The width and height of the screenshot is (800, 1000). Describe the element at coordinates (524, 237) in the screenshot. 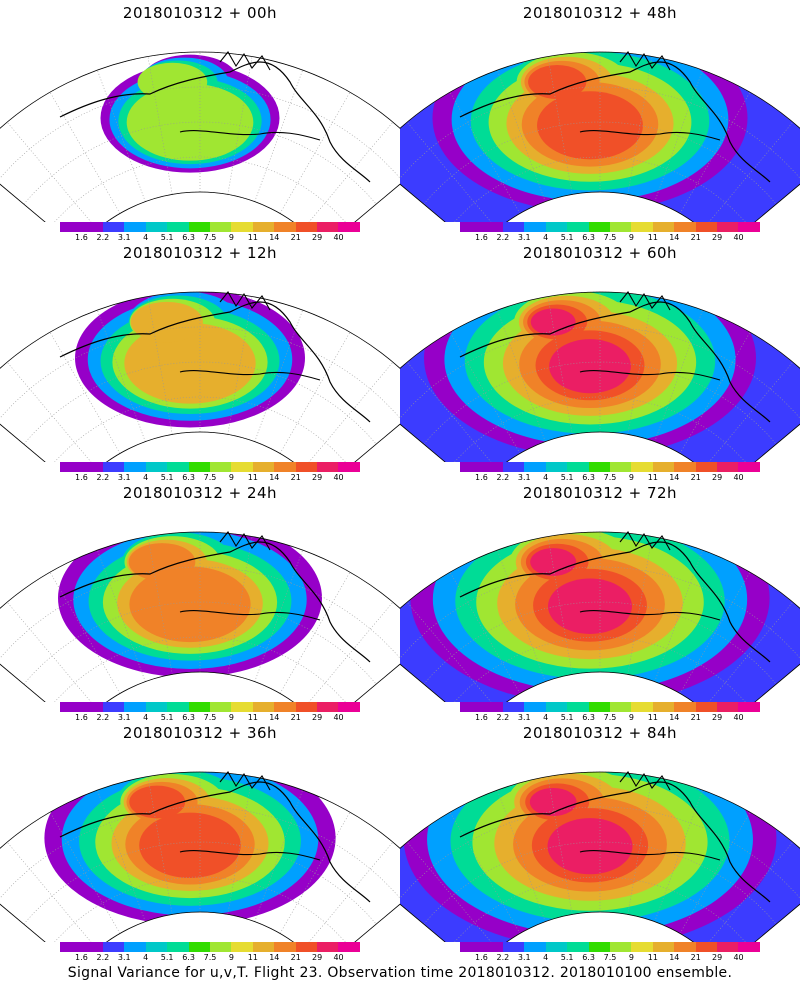

I see `colorbar-tick-label: 3.1` at that location.